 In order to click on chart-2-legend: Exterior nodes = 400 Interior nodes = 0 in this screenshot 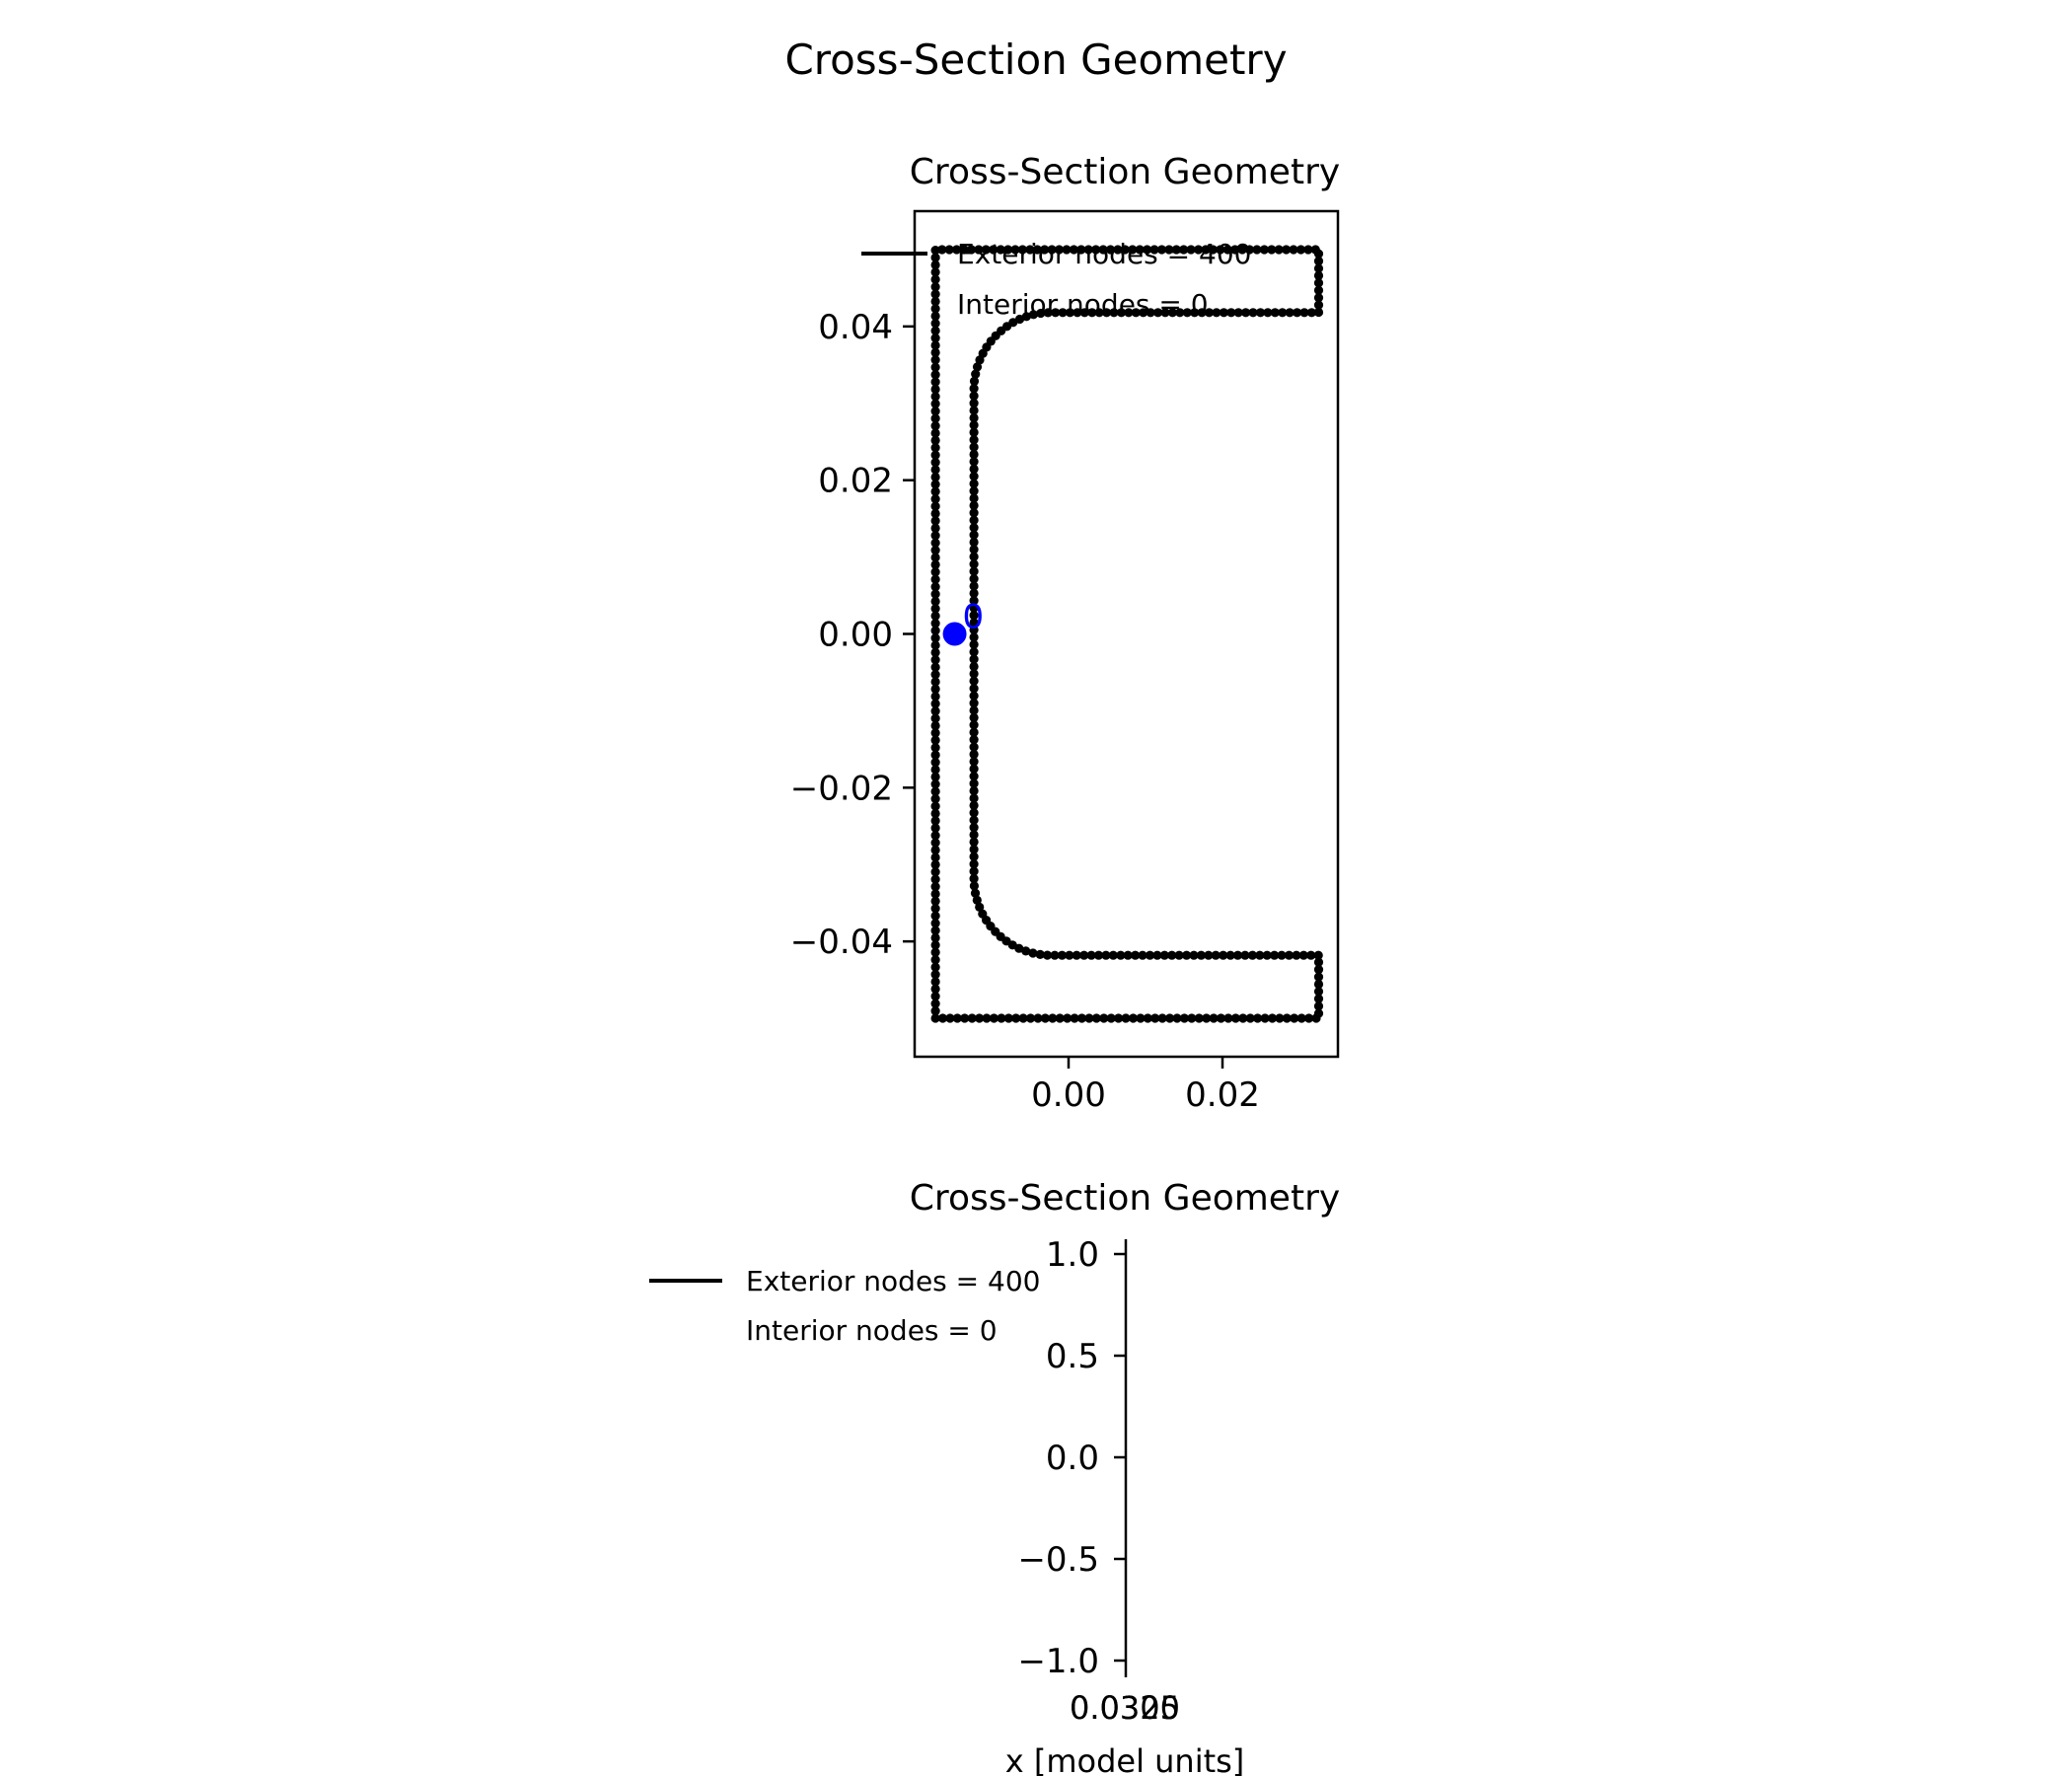, I will do `click(844, 1306)`.